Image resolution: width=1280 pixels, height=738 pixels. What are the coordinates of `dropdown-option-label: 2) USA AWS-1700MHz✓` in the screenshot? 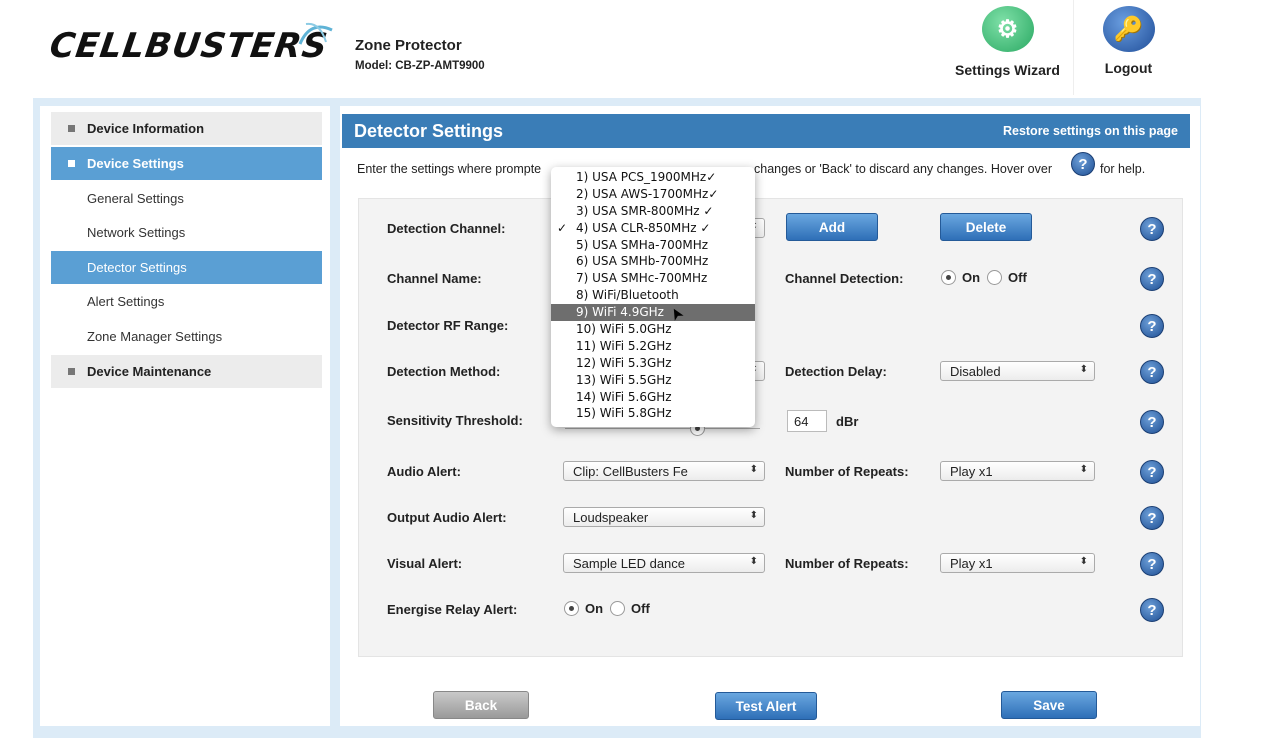 It's located at (647, 193).